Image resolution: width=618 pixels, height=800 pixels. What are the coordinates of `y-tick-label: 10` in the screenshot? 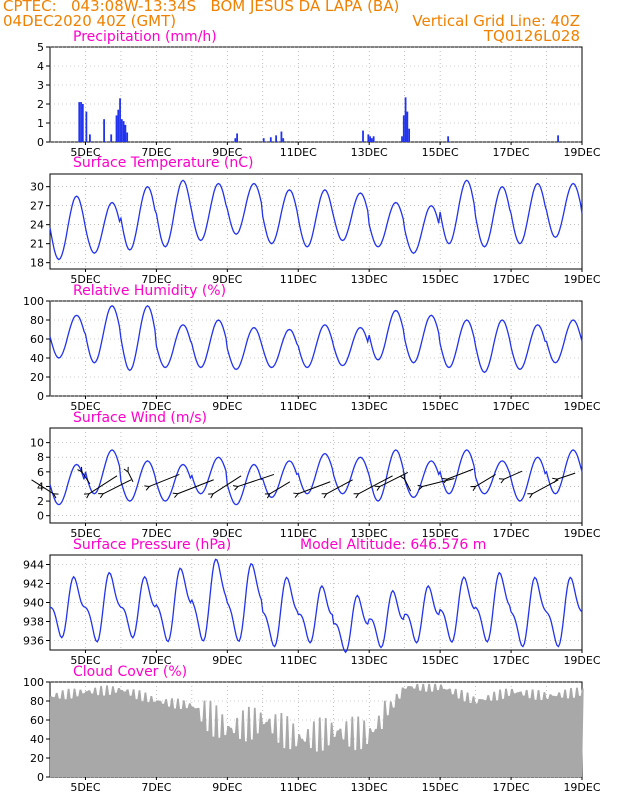 It's located at (37, 443).